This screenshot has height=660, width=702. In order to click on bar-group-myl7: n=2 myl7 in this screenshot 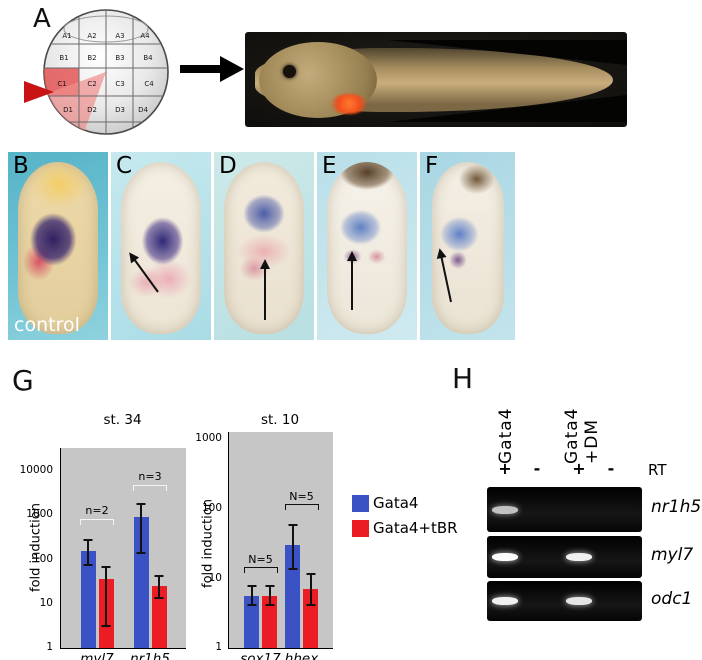, I will do `click(97, 554)`.